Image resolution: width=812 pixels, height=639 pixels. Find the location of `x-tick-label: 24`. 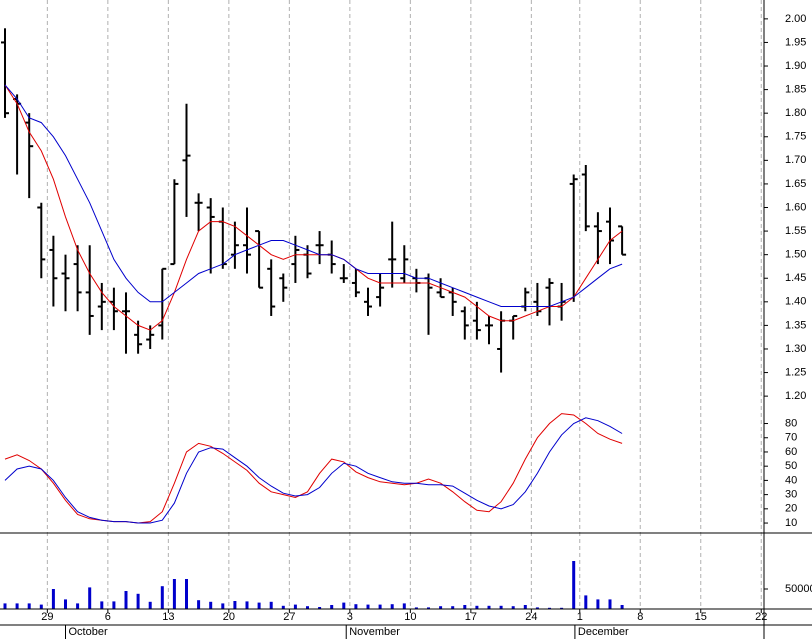

x-tick-label: 24 is located at coordinates (531, 617).